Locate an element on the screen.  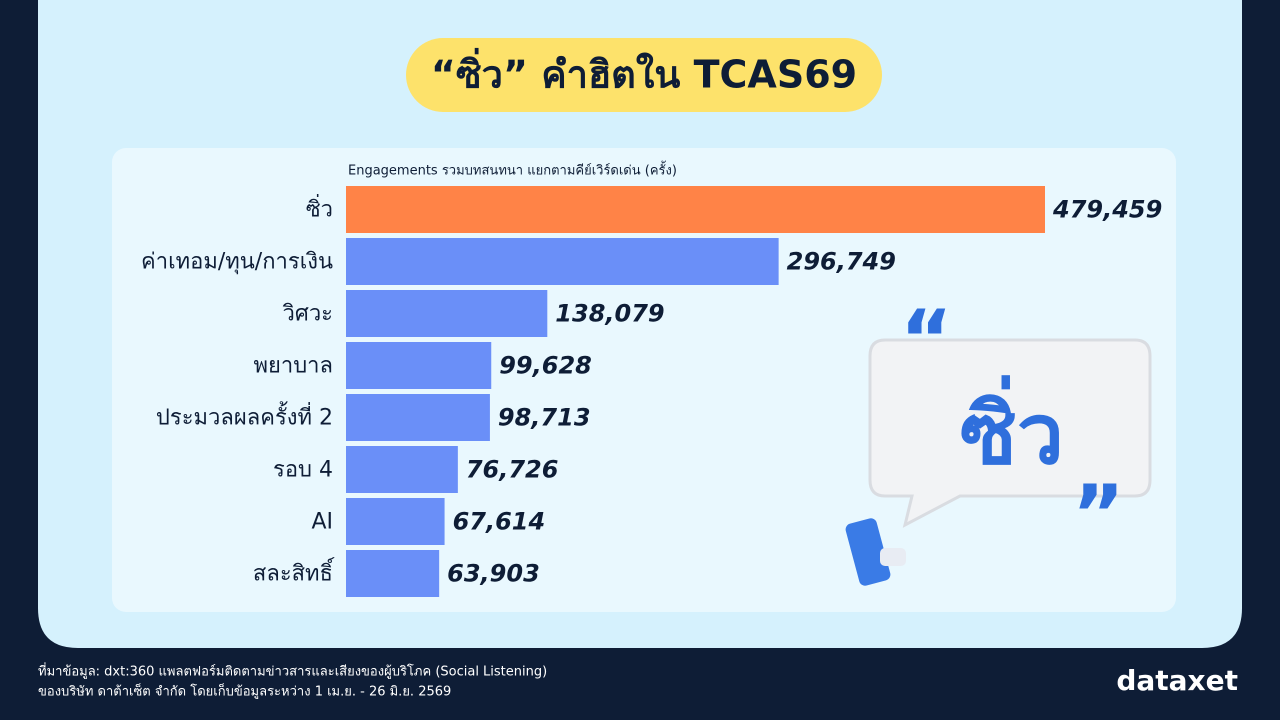
title-pill is located at coordinates (644, 75).